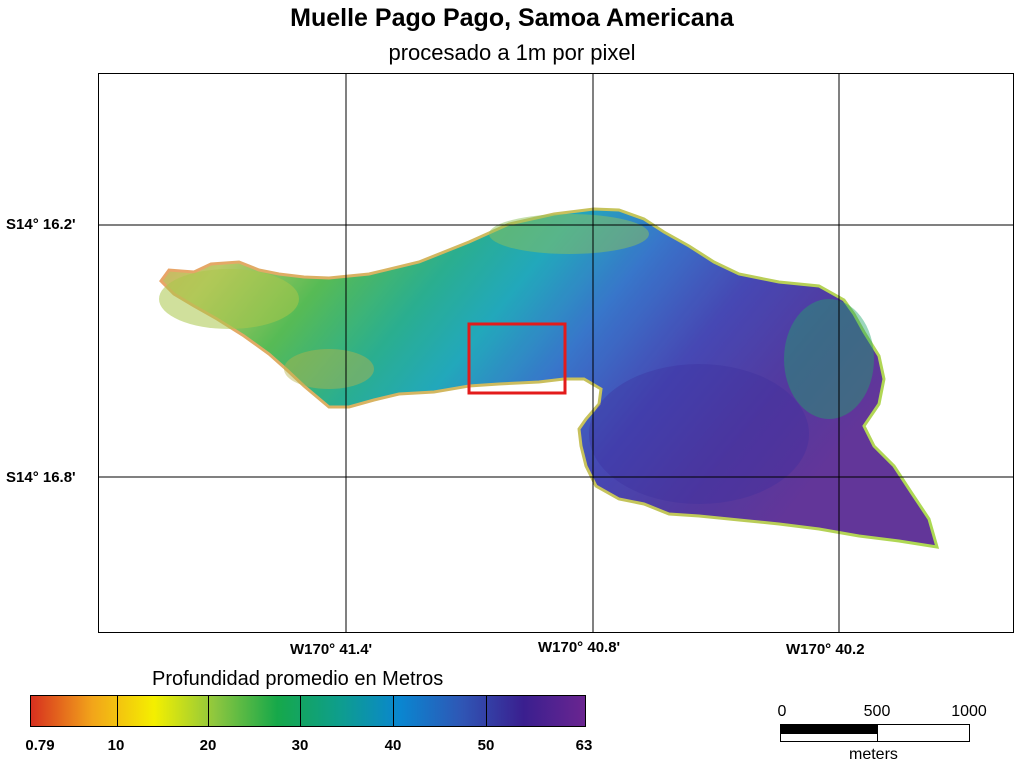  Describe the element at coordinates (512, 52) in the screenshot. I see `map-subtitle: procesado a 1m por pixel` at that location.